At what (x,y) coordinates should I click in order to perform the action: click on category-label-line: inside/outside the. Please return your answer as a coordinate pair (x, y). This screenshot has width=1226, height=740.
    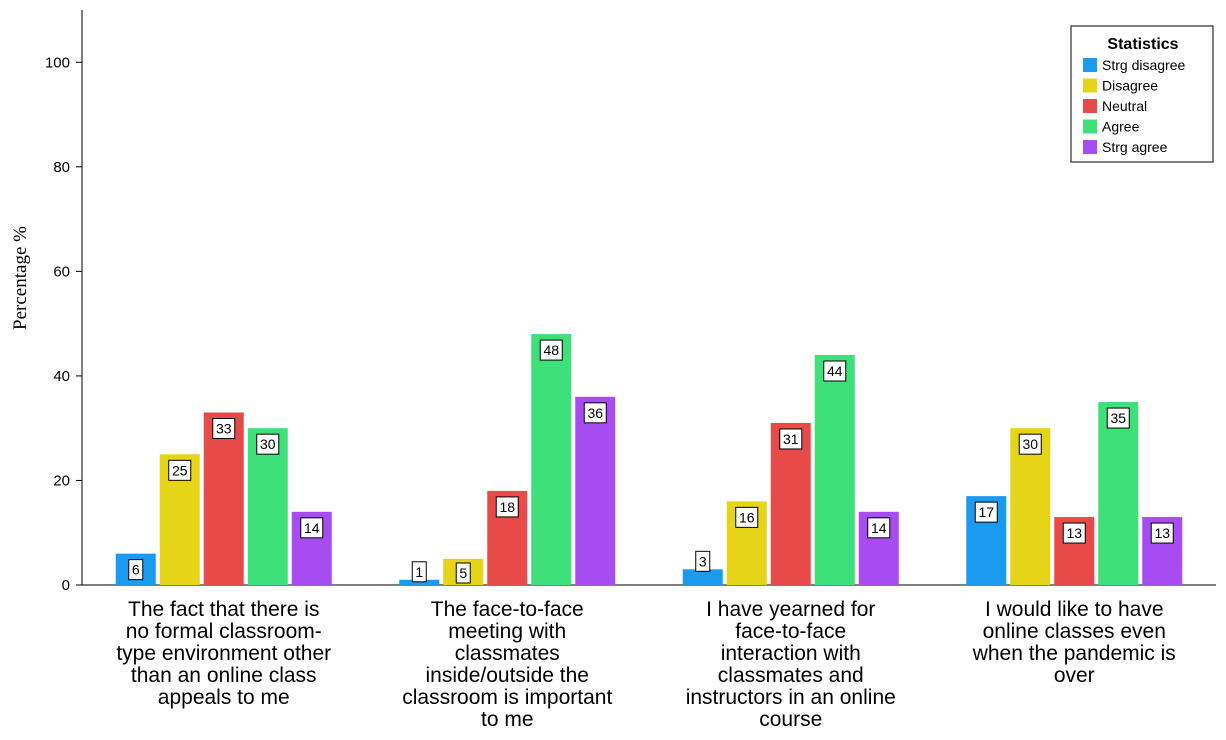
    Looking at the image, I should click on (507, 675).